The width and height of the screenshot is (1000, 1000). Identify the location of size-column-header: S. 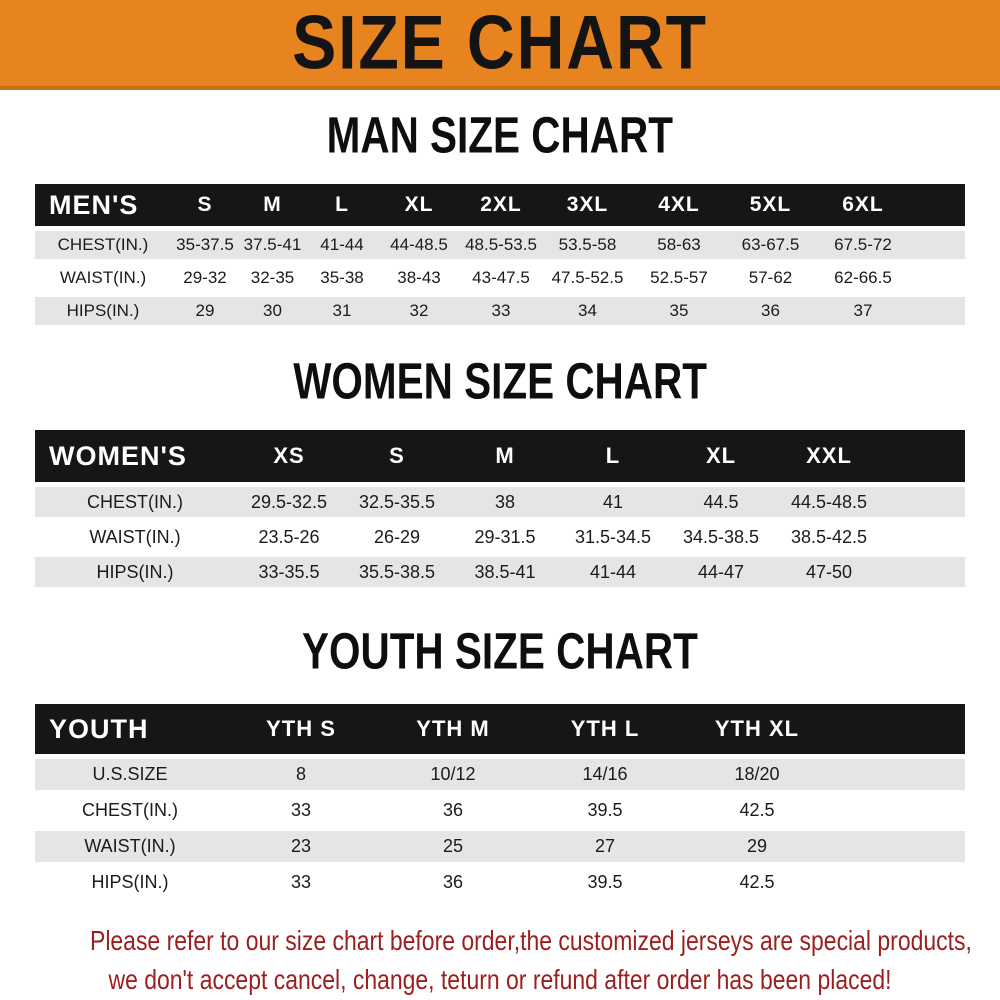
(205, 205).